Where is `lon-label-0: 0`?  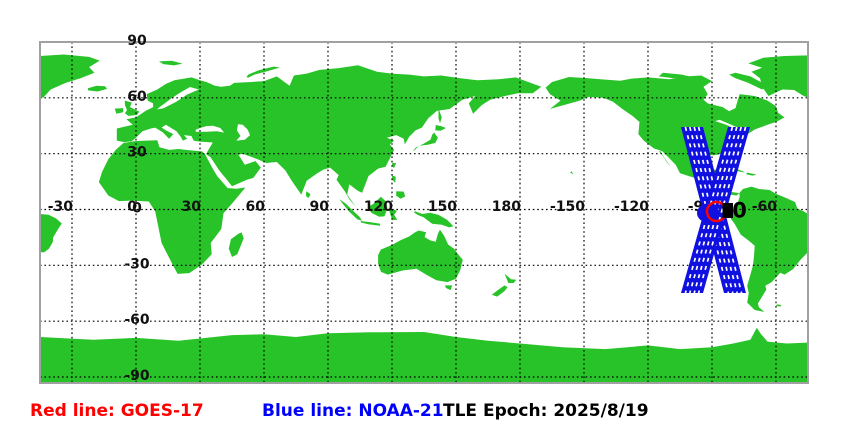
lon-label-0: 0 is located at coordinates (132, 207).